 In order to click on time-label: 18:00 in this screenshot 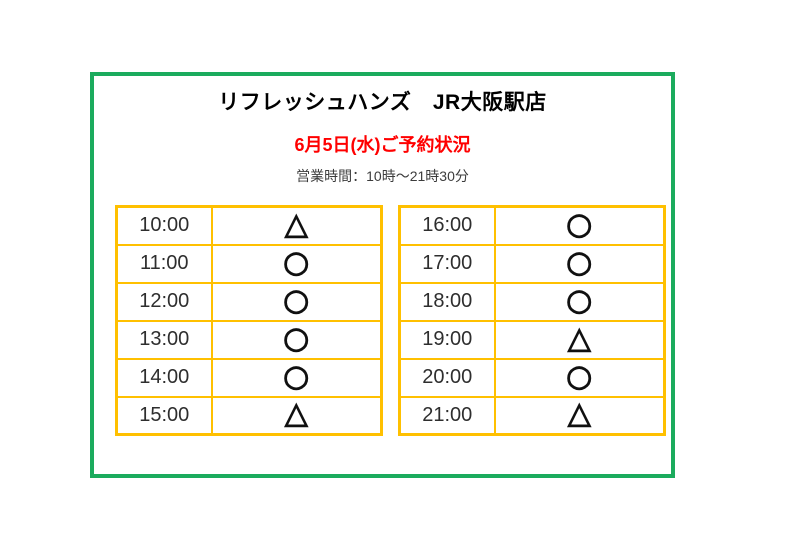, I will do `click(447, 301)`.